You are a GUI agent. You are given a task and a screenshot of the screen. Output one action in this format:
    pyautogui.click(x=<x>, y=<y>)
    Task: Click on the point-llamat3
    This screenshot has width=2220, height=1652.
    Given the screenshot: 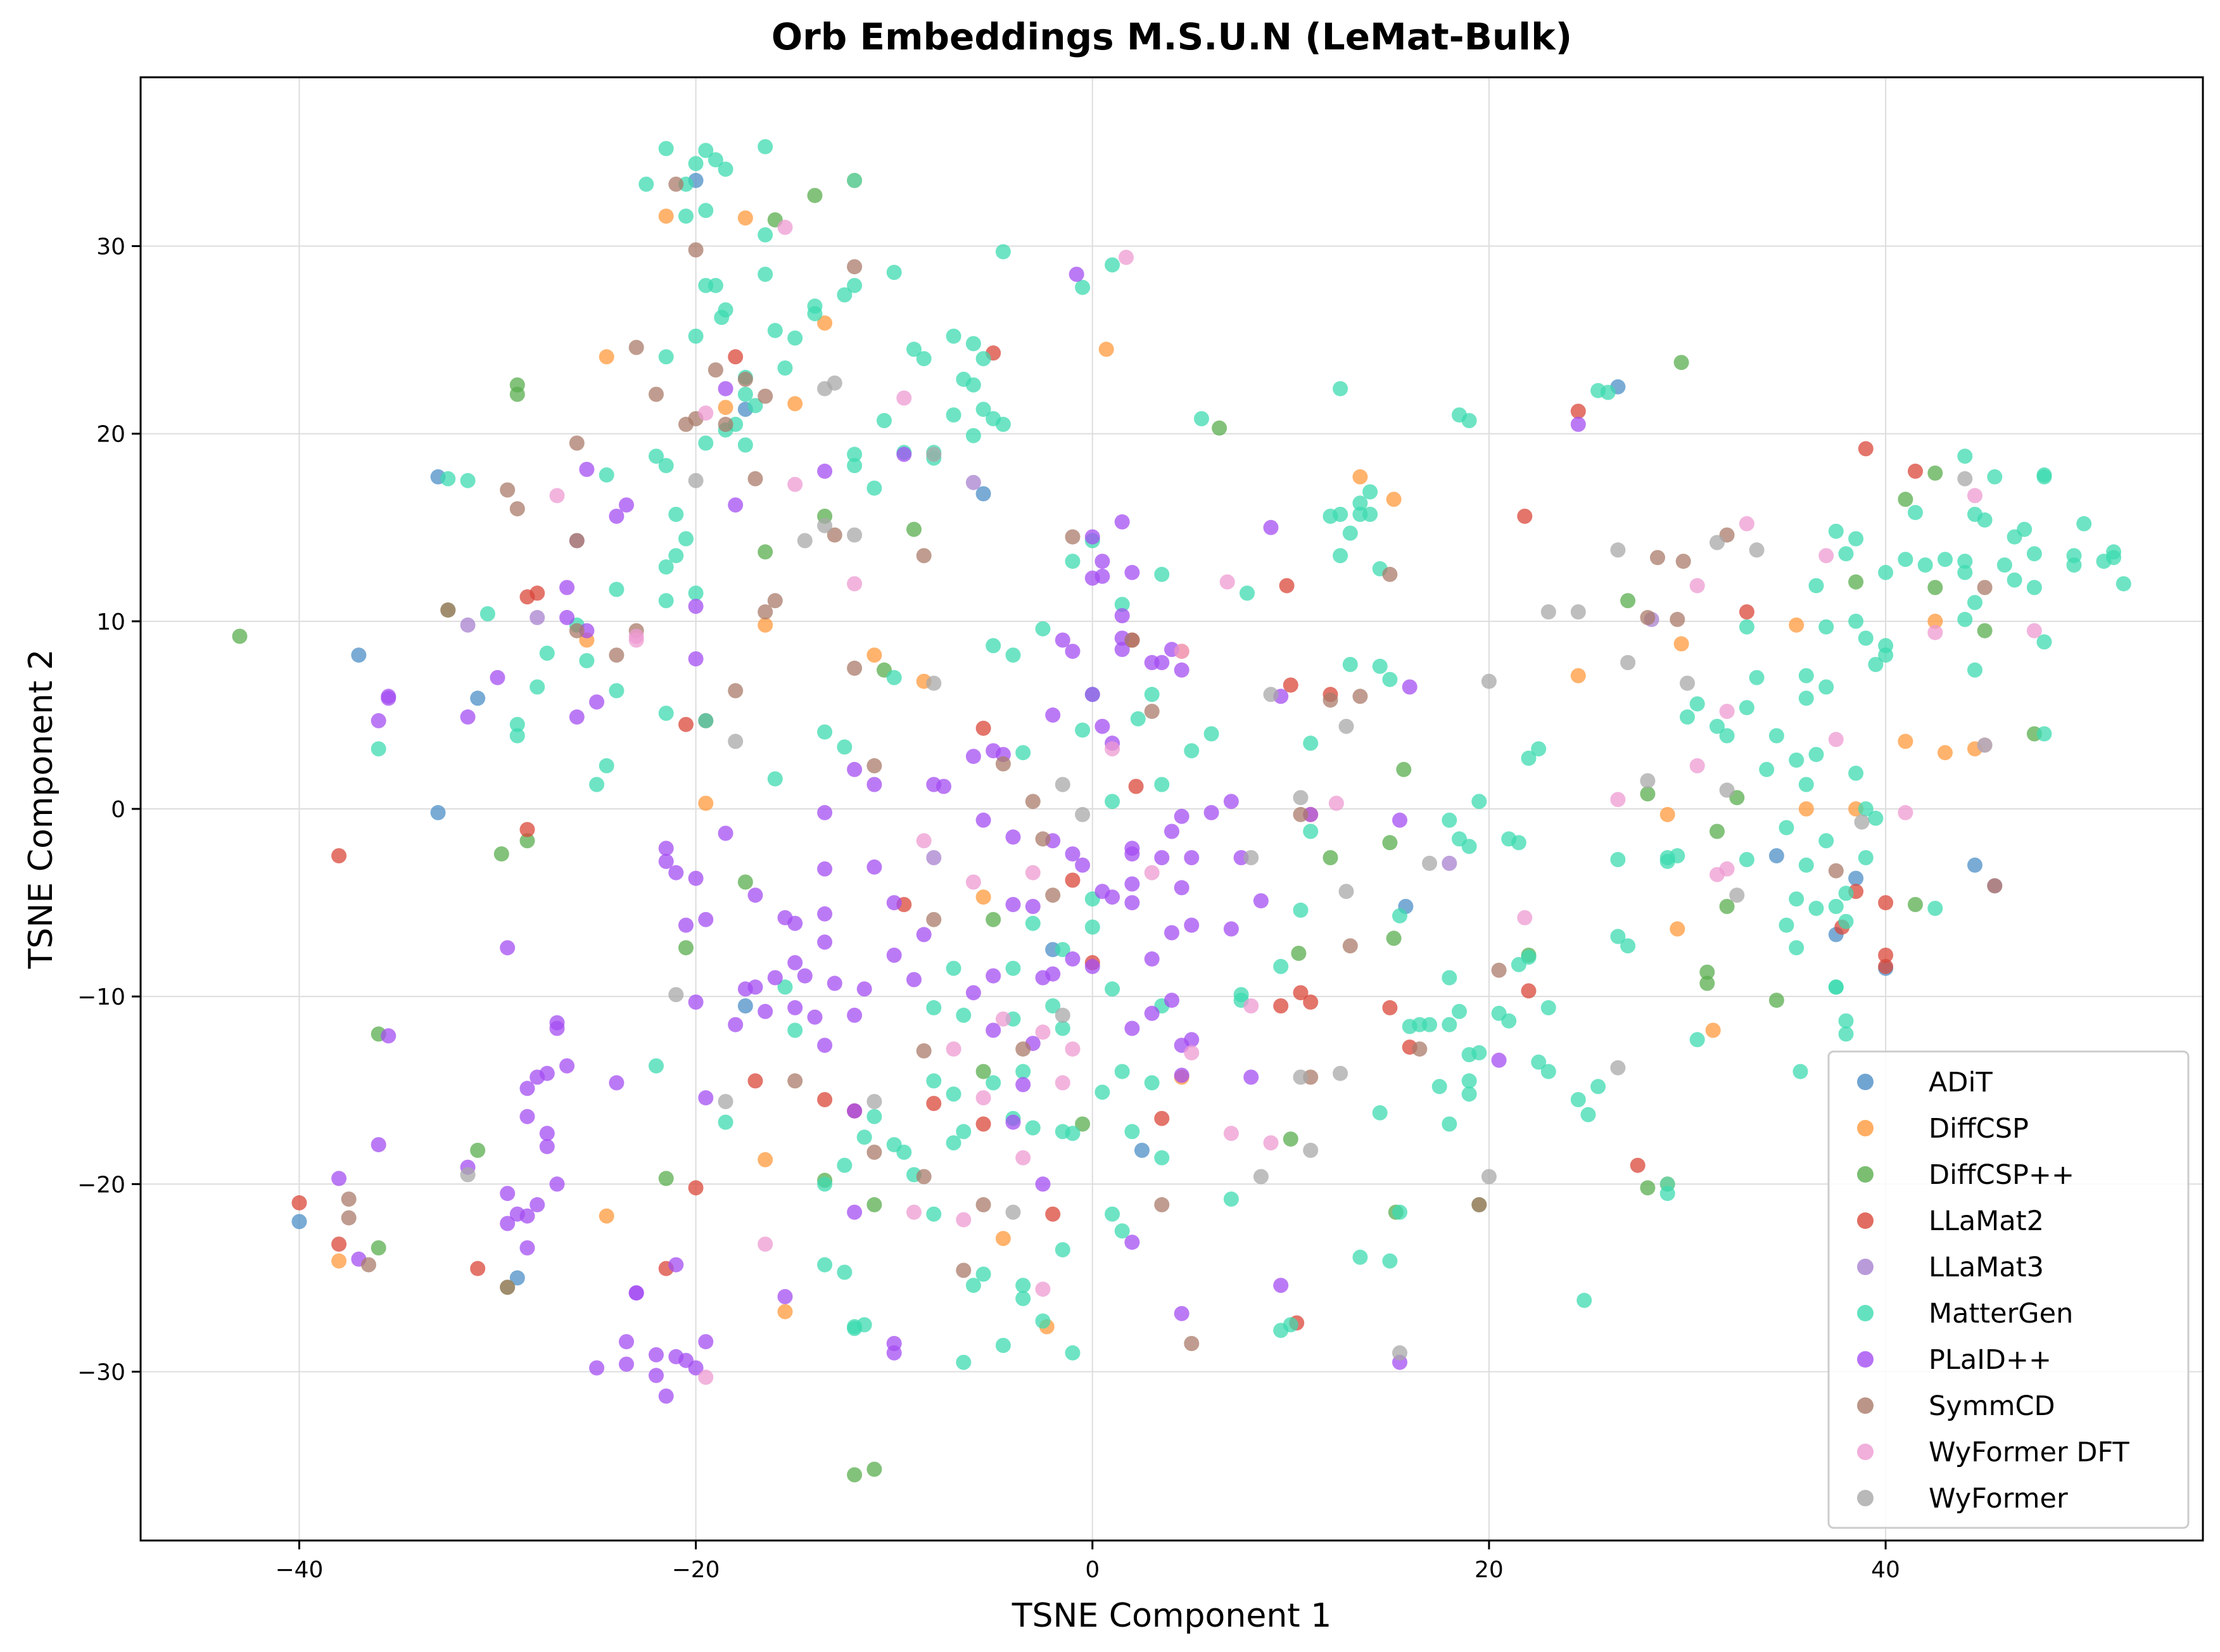 What is the action you would take?
    pyautogui.click(x=468, y=625)
    